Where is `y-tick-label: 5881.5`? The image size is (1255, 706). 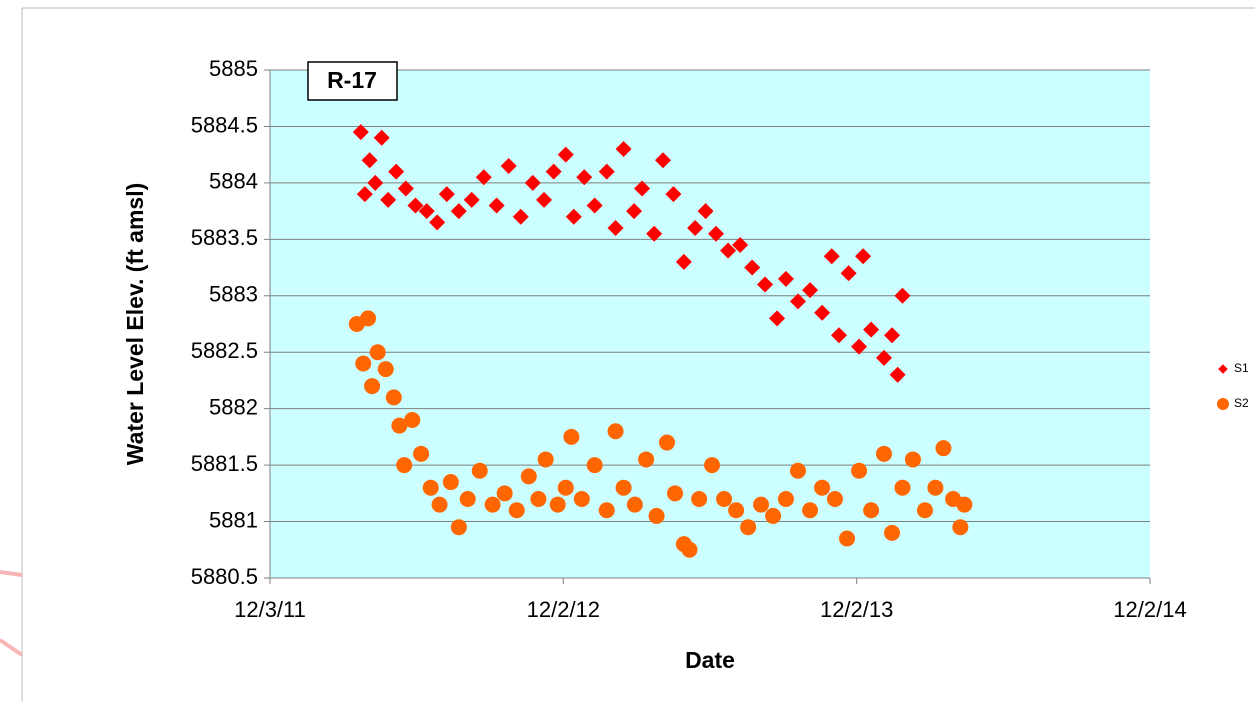
y-tick-label: 5881.5 is located at coordinates (224, 463).